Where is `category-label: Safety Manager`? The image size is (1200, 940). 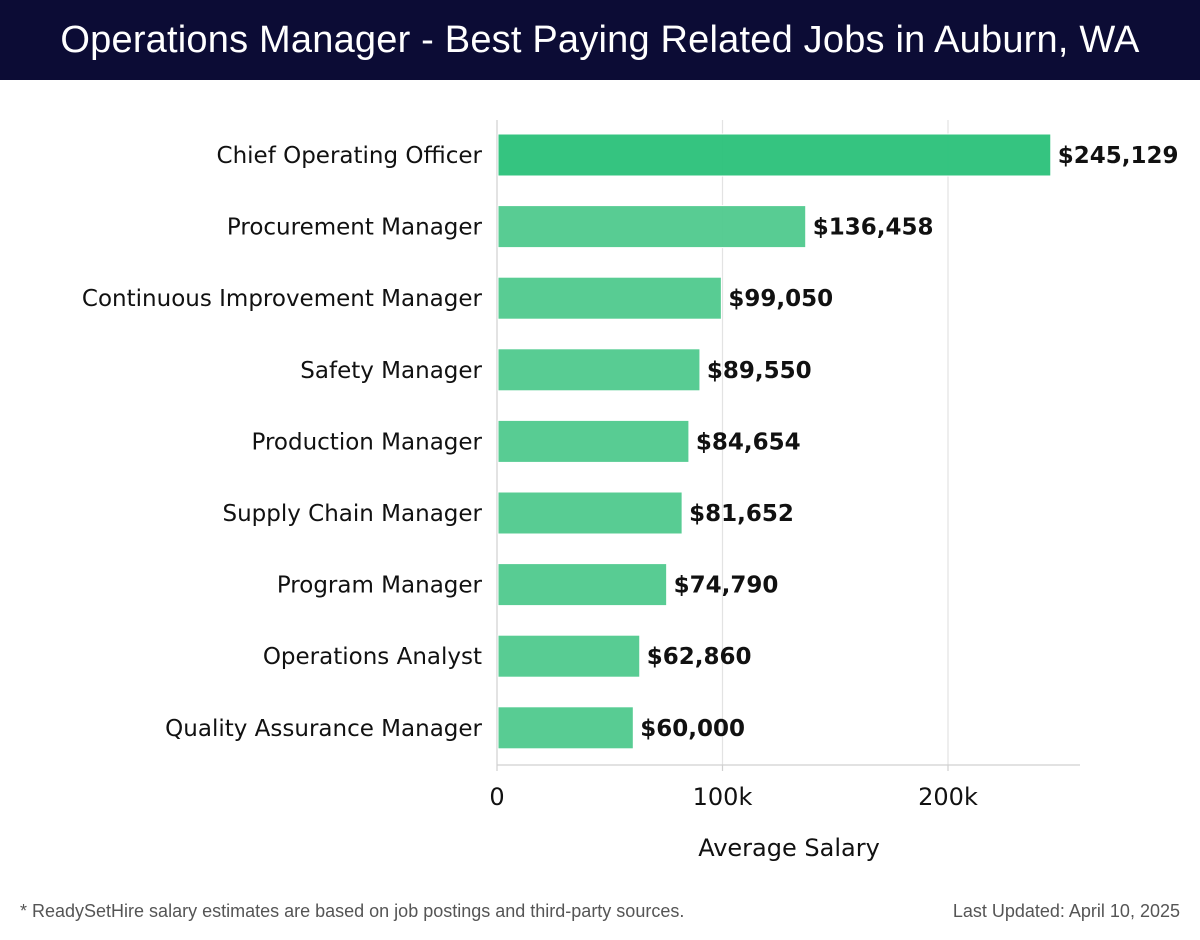
category-label: Safety Manager is located at coordinates (391, 371).